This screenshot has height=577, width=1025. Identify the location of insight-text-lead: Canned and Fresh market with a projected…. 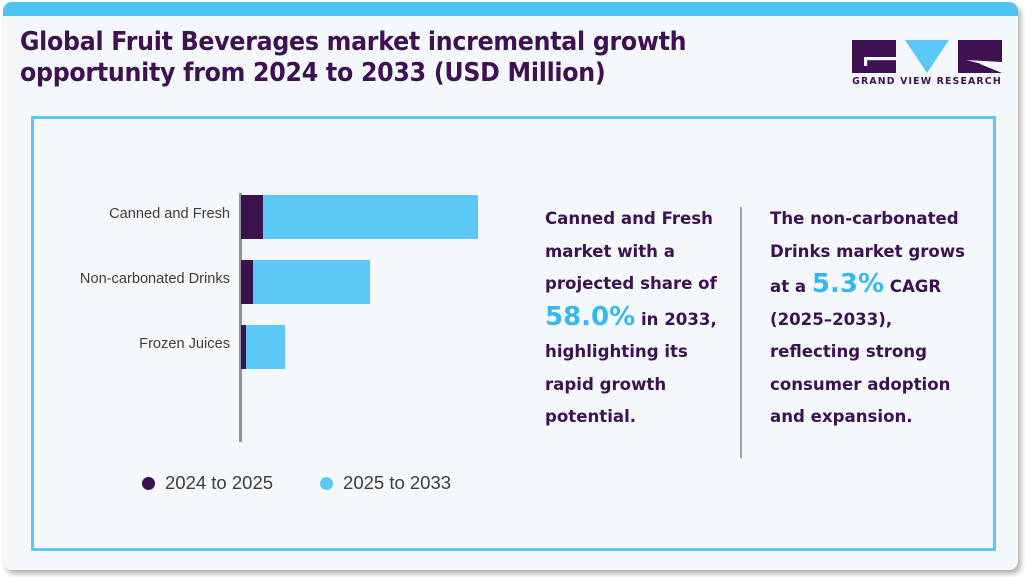
(631, 251).